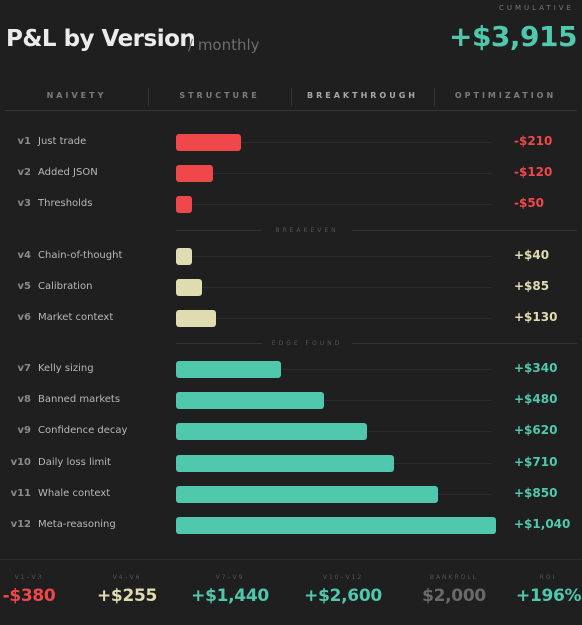 The height and width of the screenshot is (625, 582). What do you see at coordinates (24, 255) in the screenshot?
I see `row-version: v4` at bounding box center [24, 255].